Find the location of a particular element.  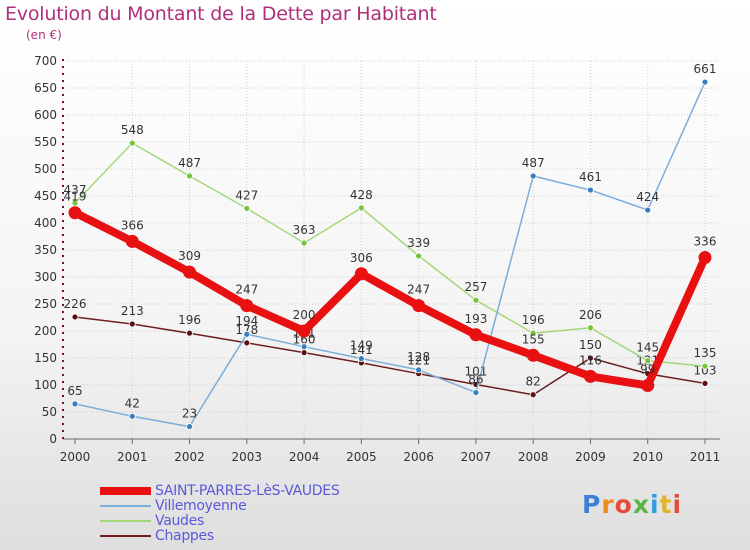

data-label: 226 is located at coordinates (75, 304).